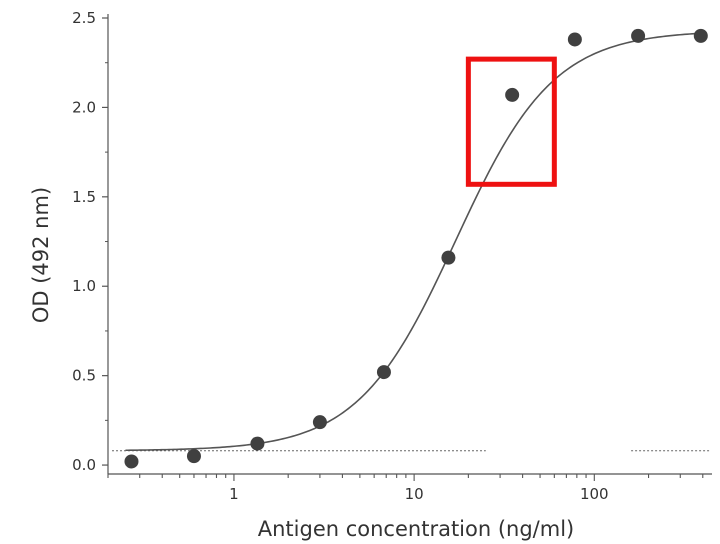 This screenshot has height=544, width=720. I want to click on x-tick-label: 1, so click(234, 494).